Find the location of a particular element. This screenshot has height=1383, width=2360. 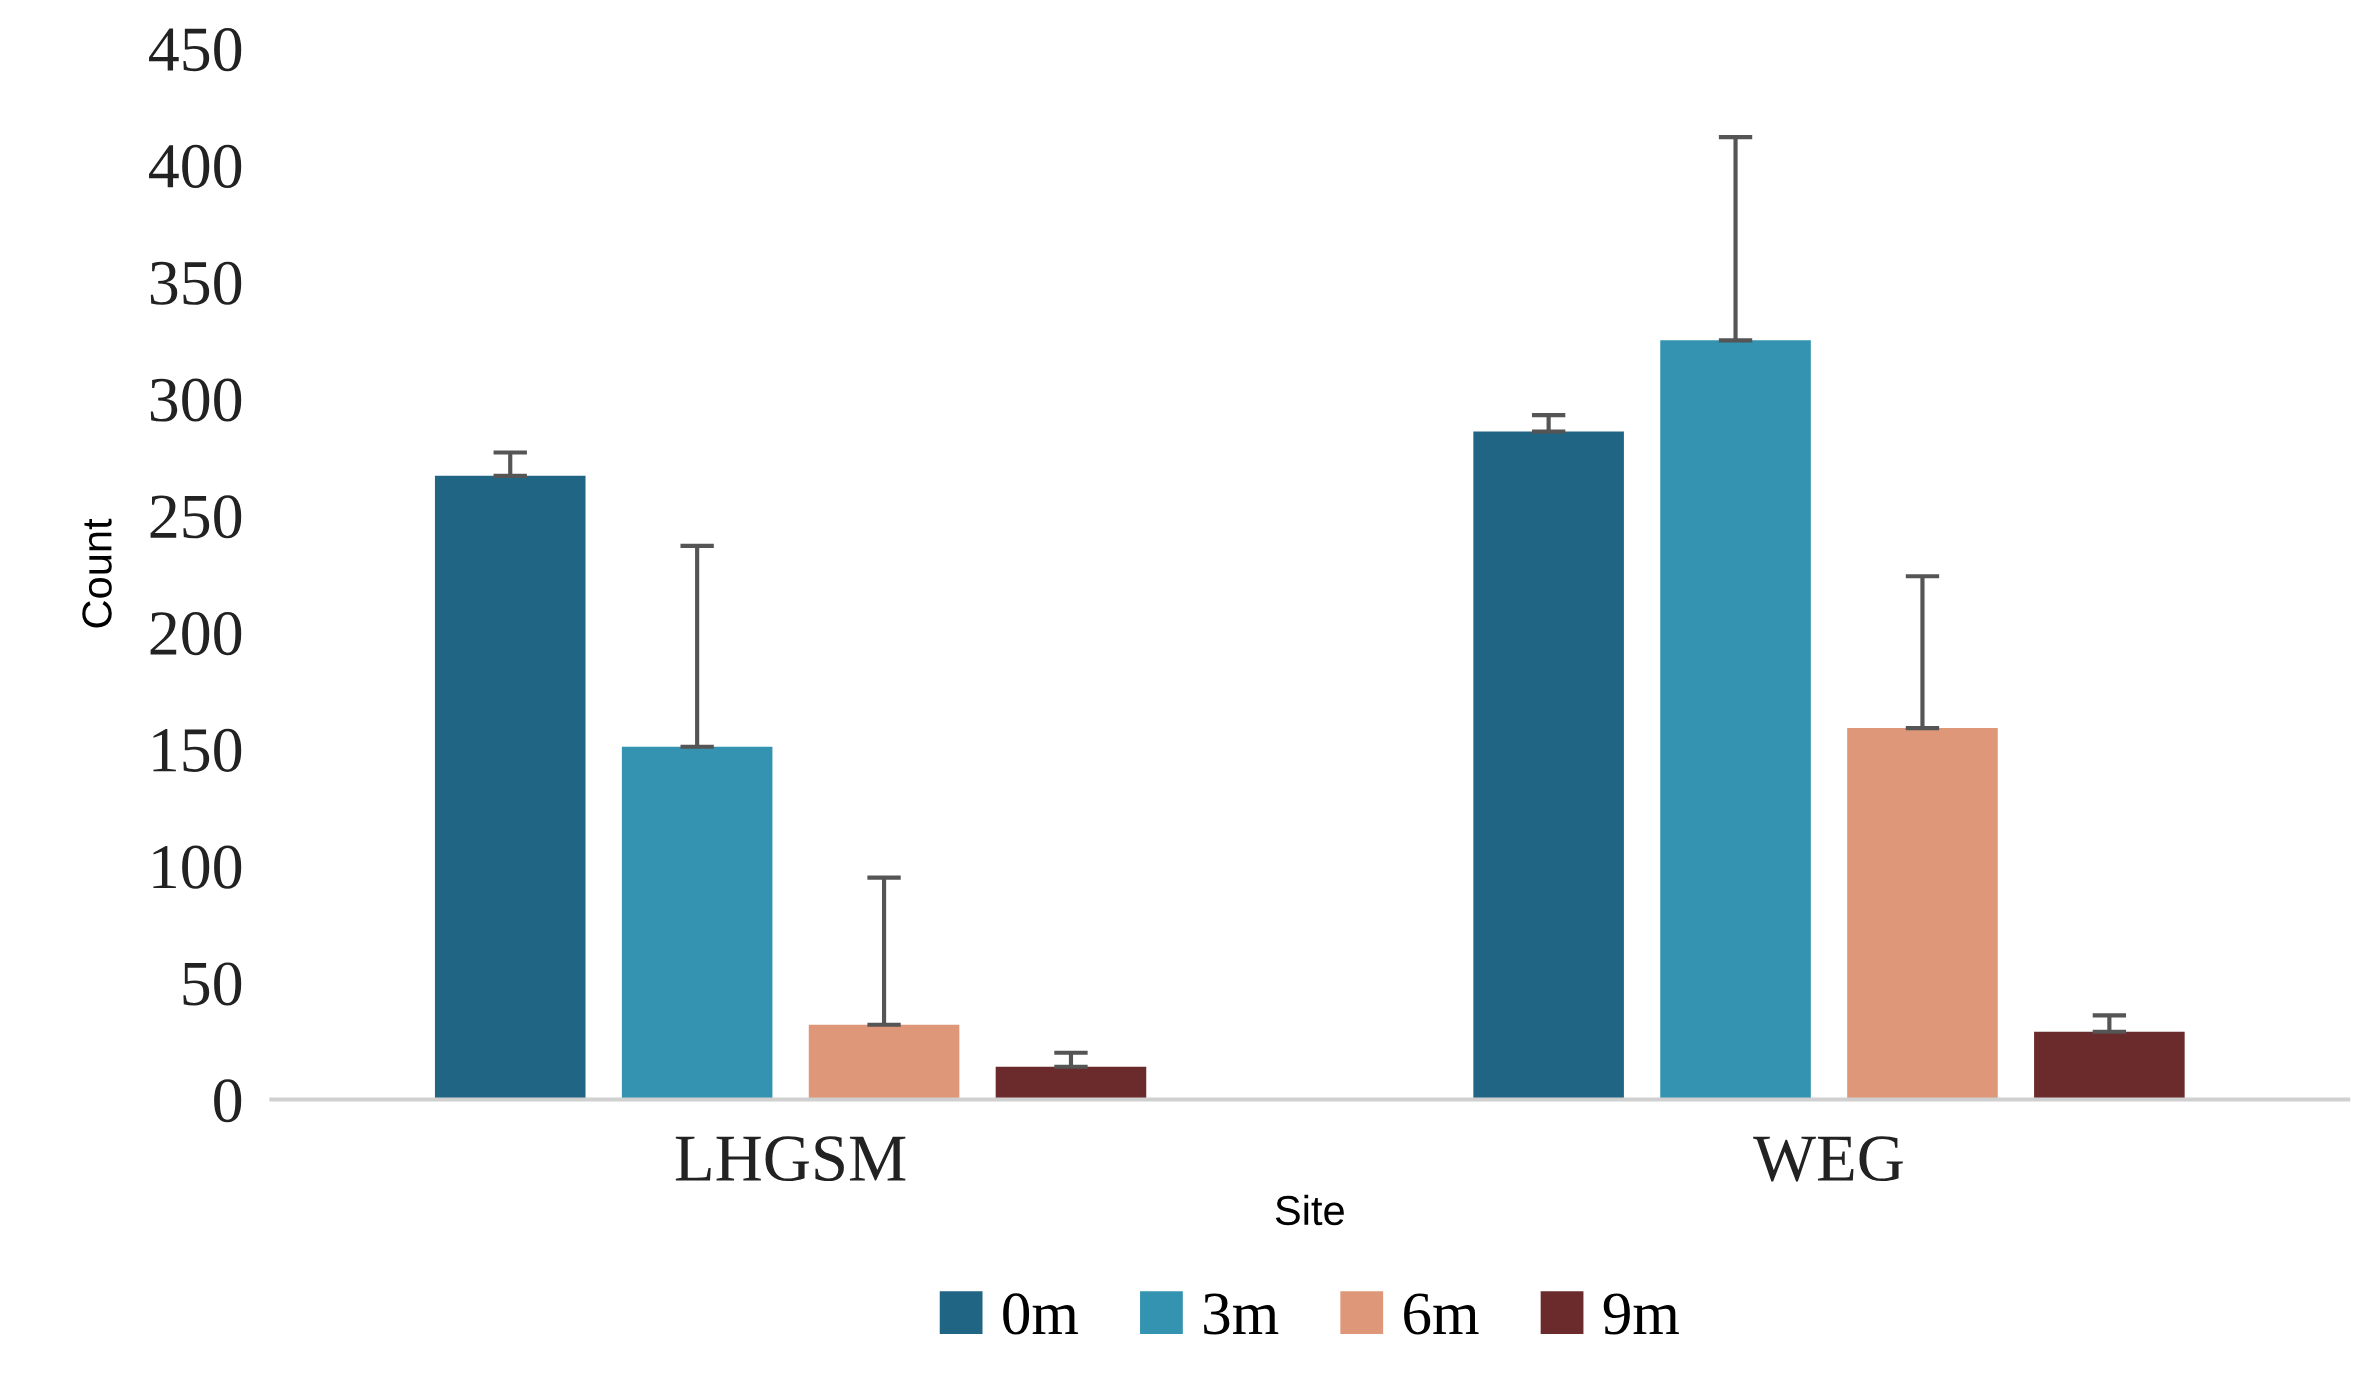

y-axis-title: Count is located at coordinates (97, 573).